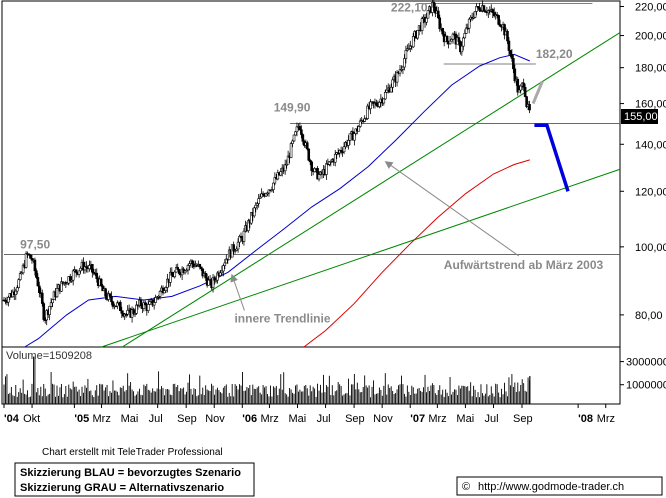 The width and height of the screenshot is (666, 498). Describe the element at coordinates (249, 419) in the screenshot. I see `x-tick-label: '06` at that location.